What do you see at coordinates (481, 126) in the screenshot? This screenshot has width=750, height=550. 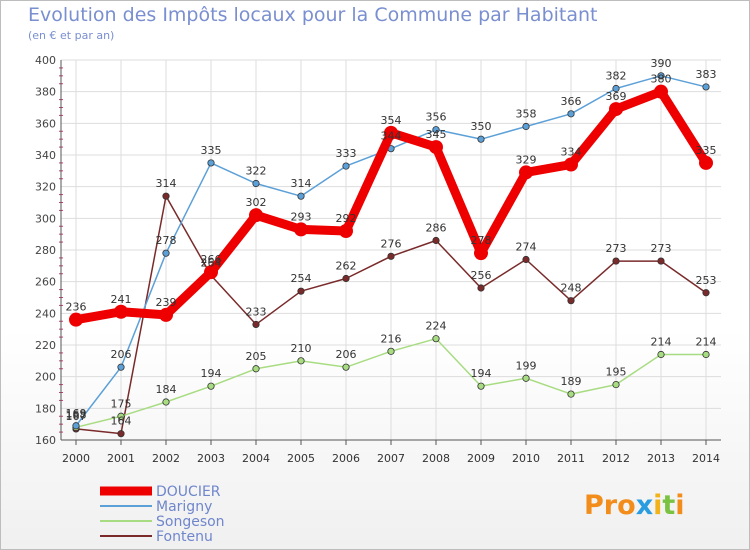 I see `data-label-marigny: 350` at bounding box center [481, 126].